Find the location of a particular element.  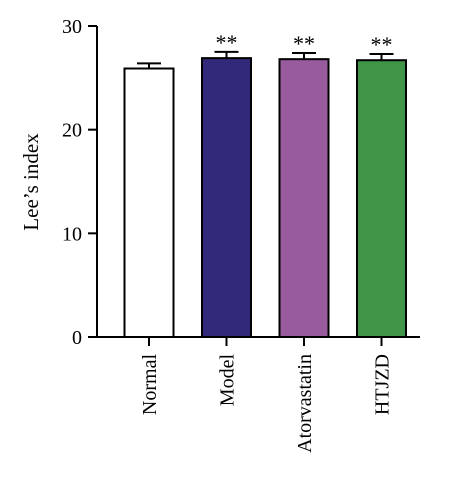

y-tick-label: 0 is located at coordinates (77, 338).